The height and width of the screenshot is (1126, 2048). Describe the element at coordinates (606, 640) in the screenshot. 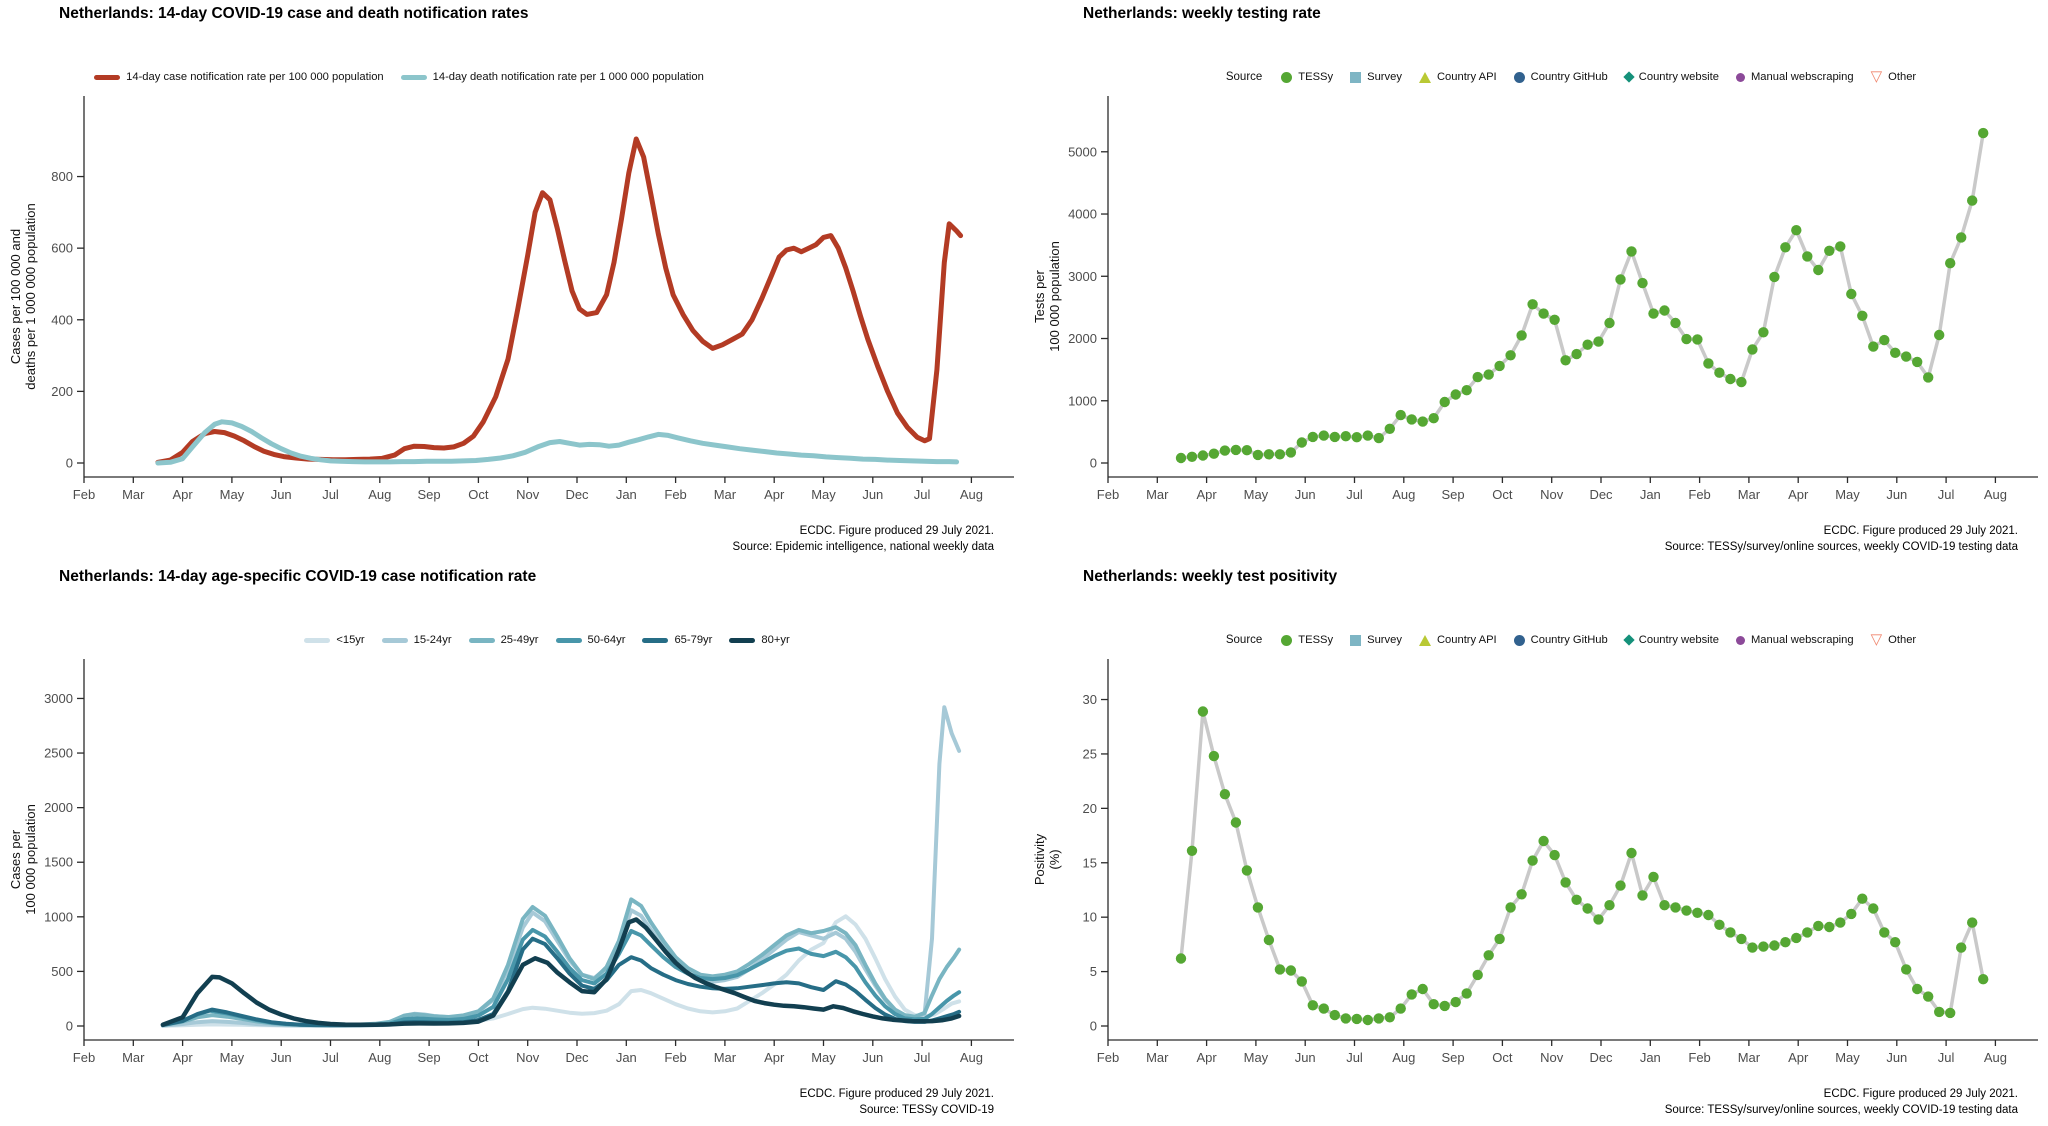

I see `legend-label: 50-64yr` at that location.